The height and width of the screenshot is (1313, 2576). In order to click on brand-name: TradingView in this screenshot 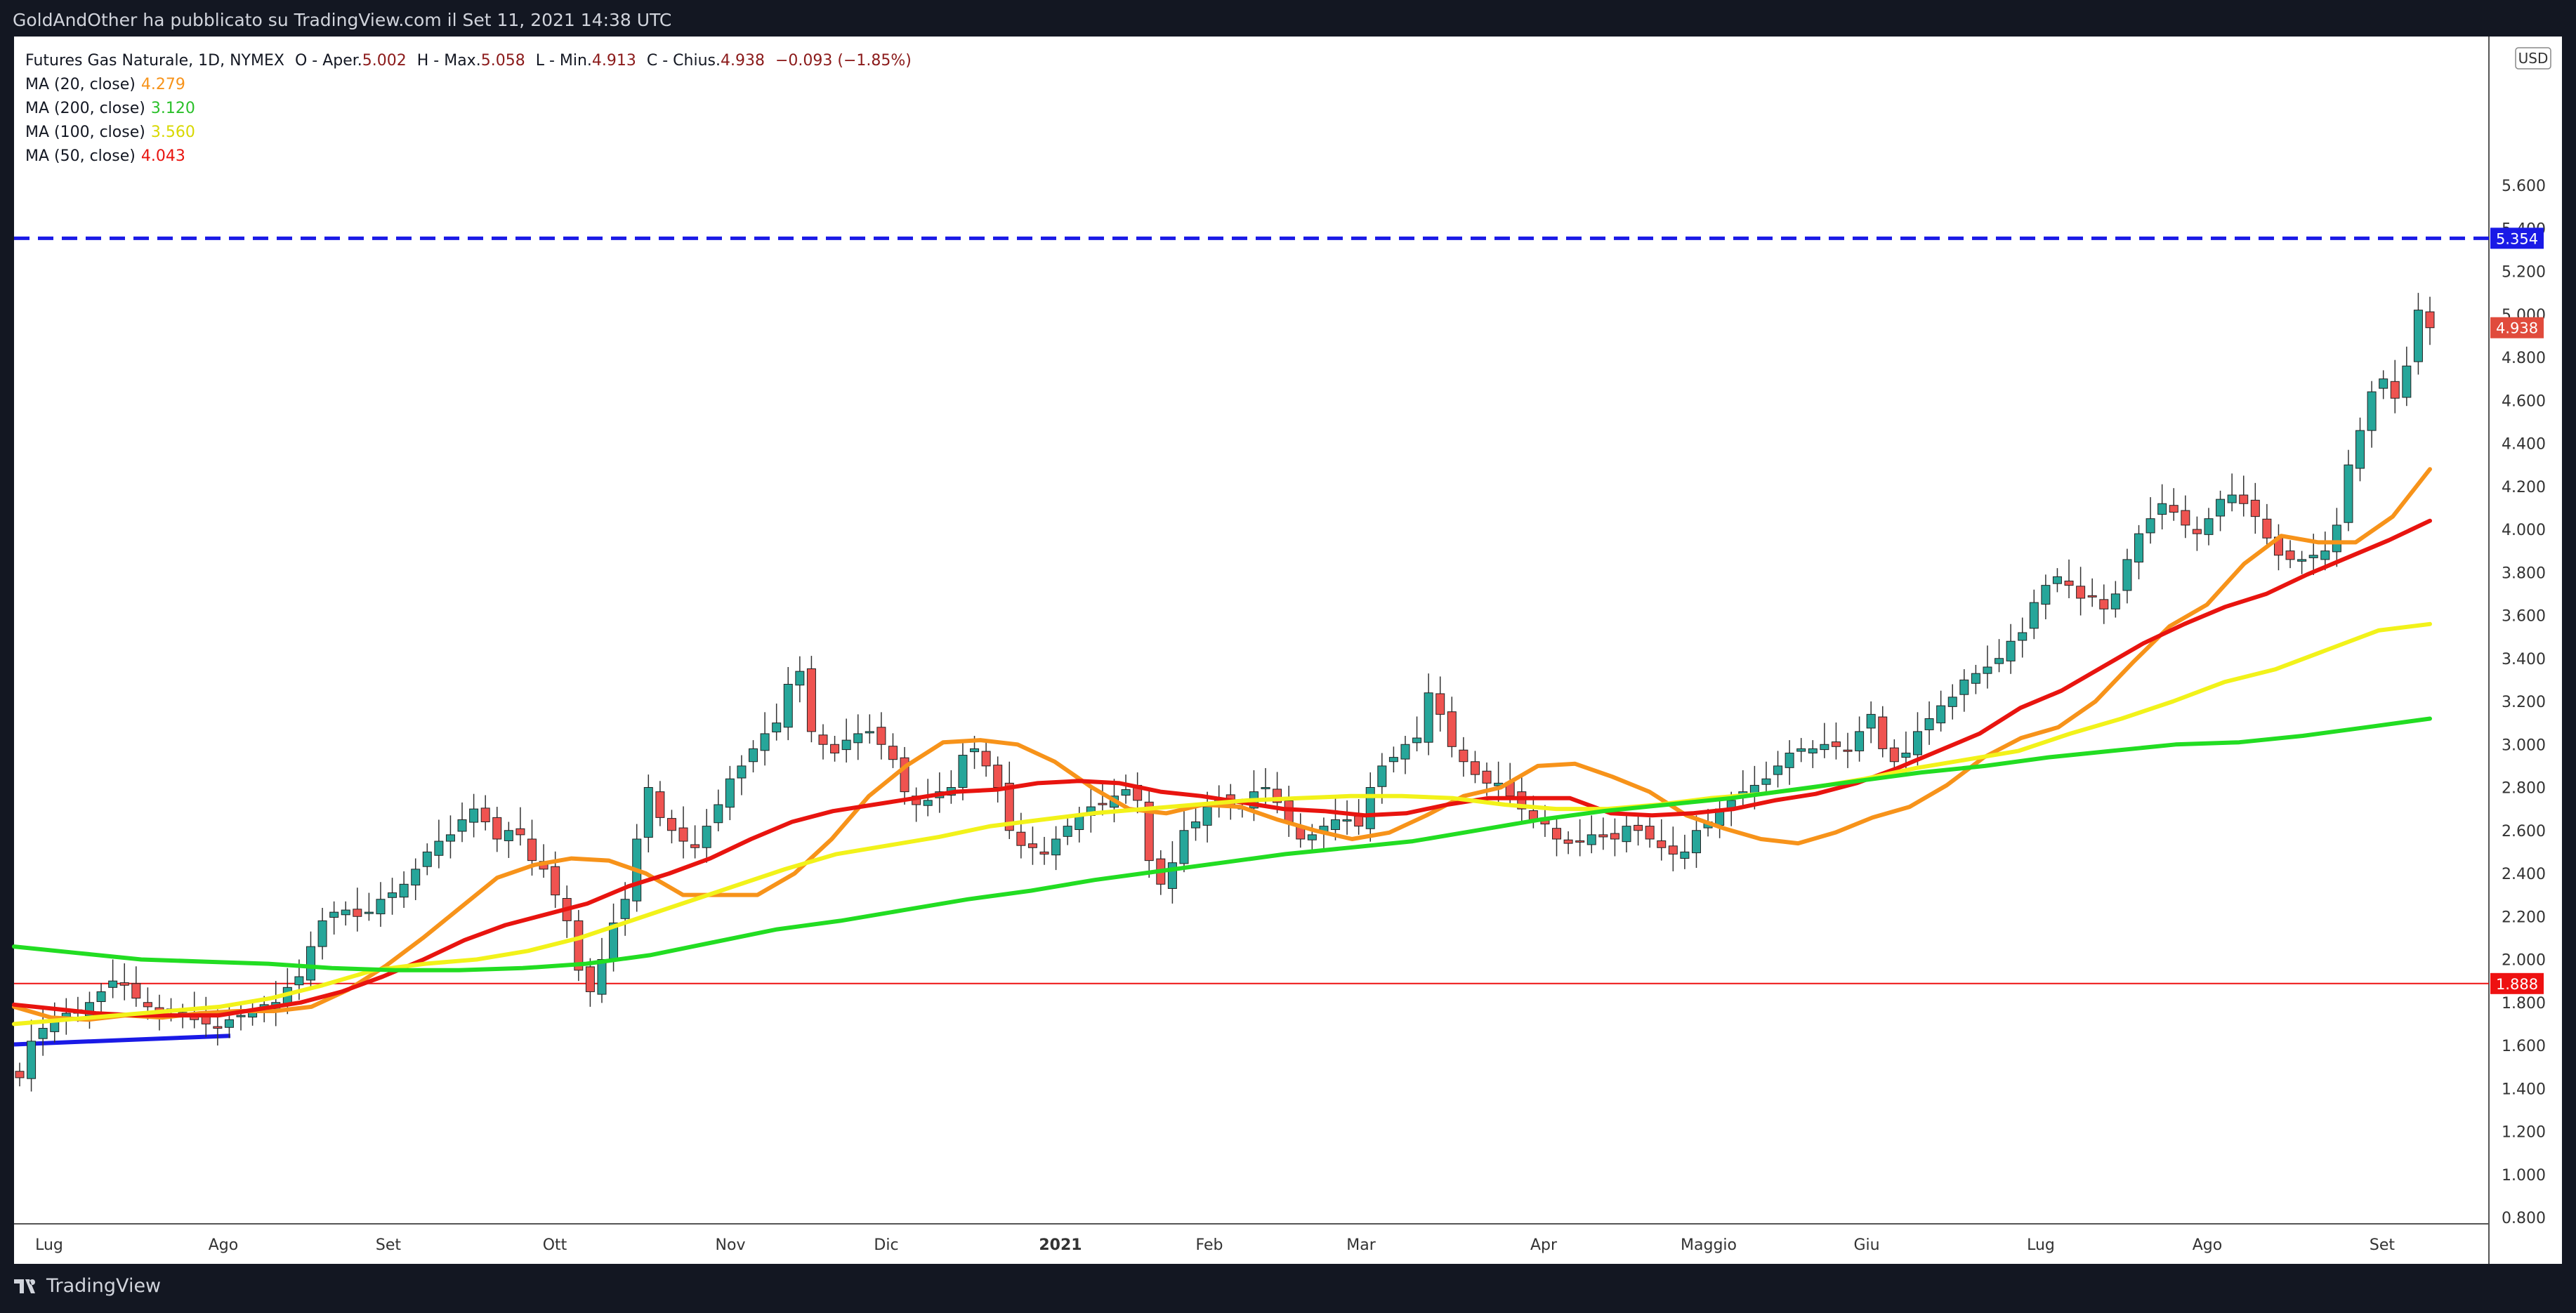, I will do `click(104, 1286)`.